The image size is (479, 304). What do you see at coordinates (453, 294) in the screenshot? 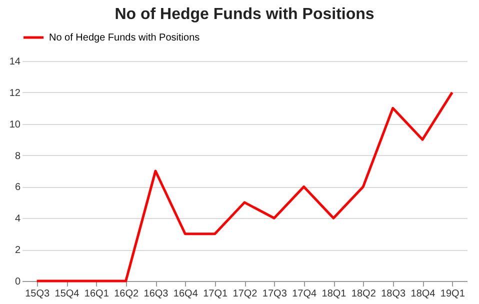
I see `x-tick-label: 19Q1` at bounding box center [453, 294].